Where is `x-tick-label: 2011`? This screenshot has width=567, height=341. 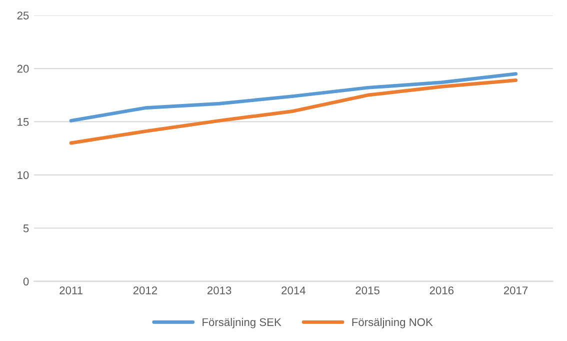
x-tick-label: 2011 is located at coordinates (71, 290).